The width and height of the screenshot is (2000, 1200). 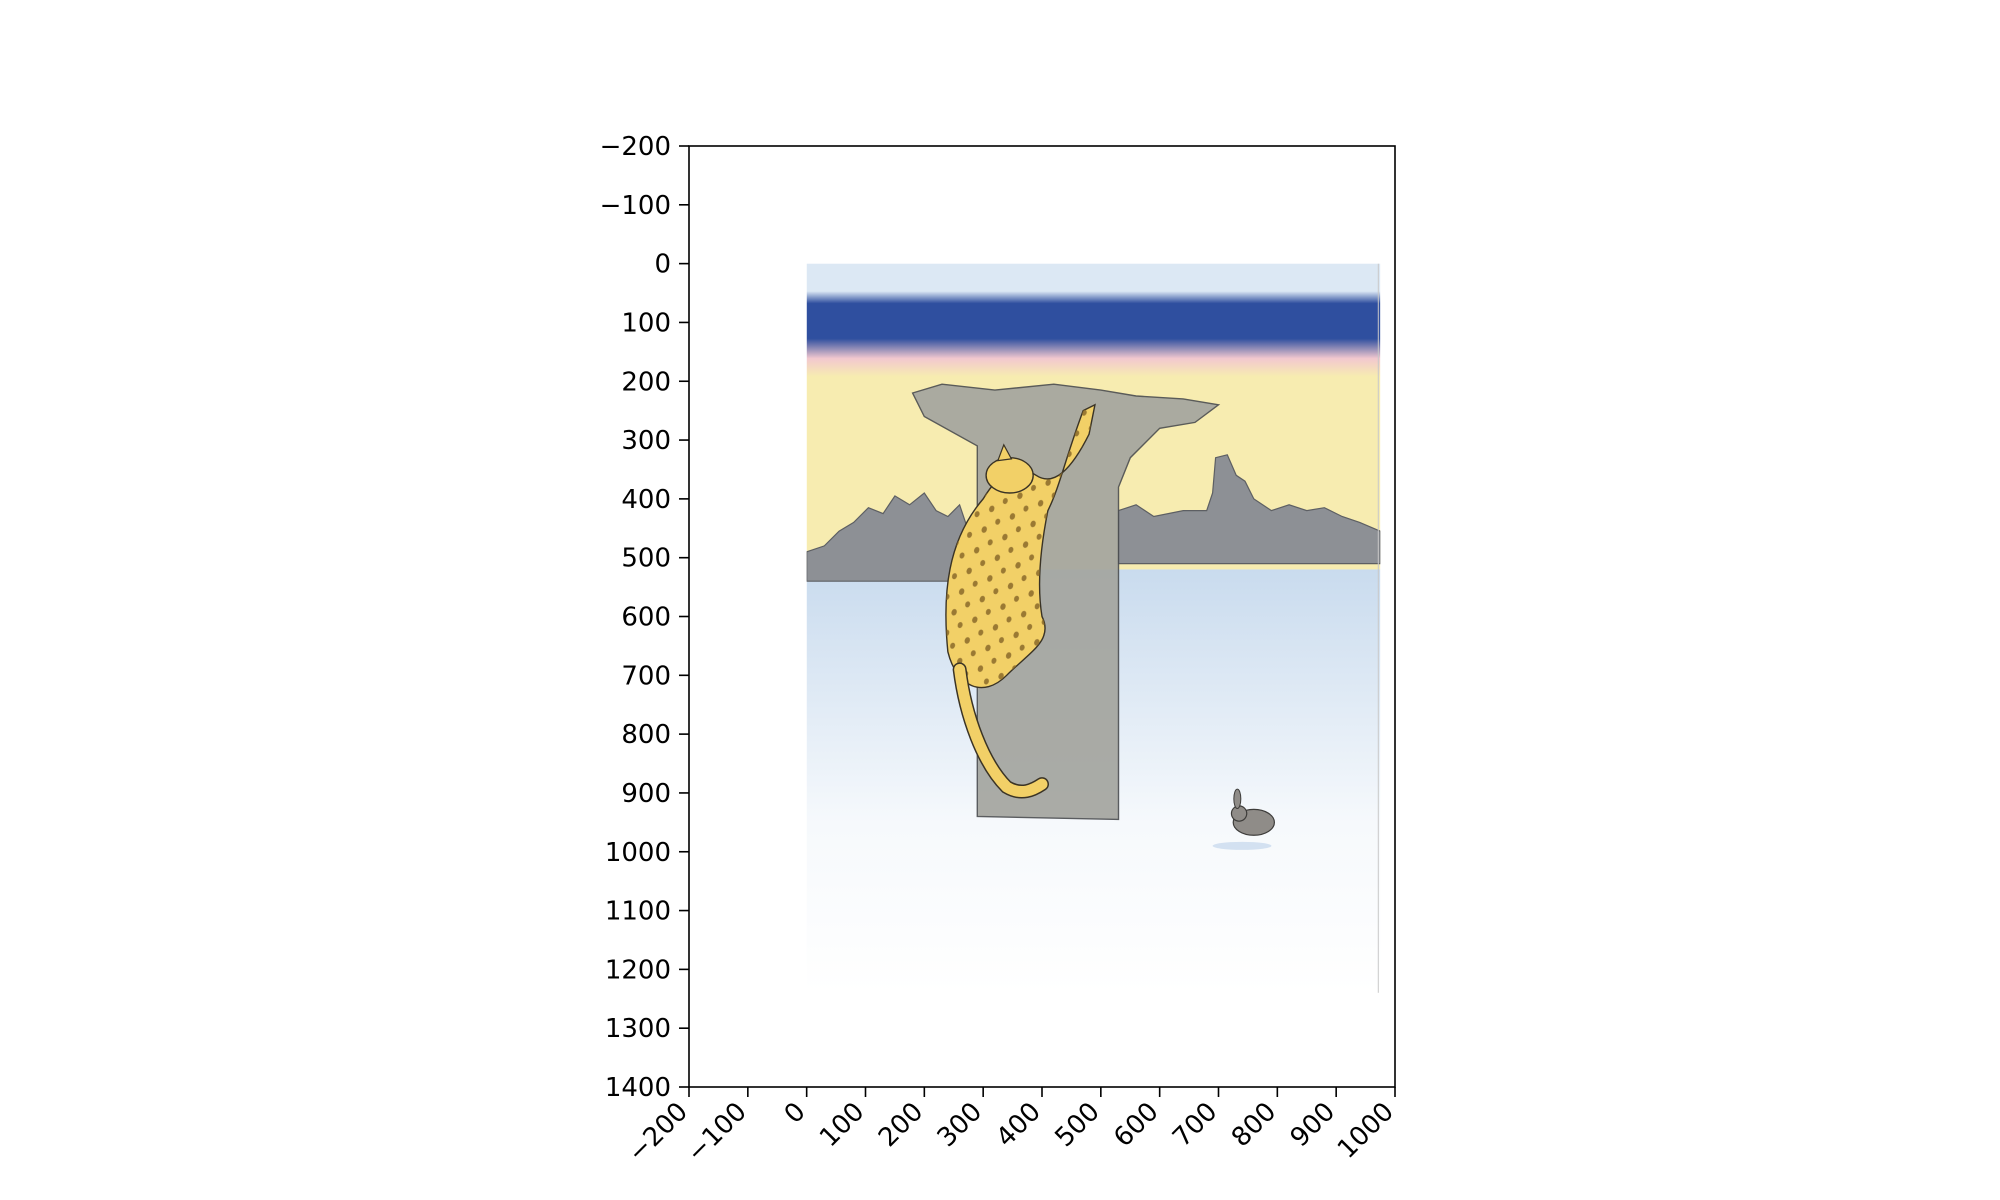 What do you see at coordinates (635, 206) in the screenshot?
I see `y-tick-label: −100` at bounding box center [635, 206].